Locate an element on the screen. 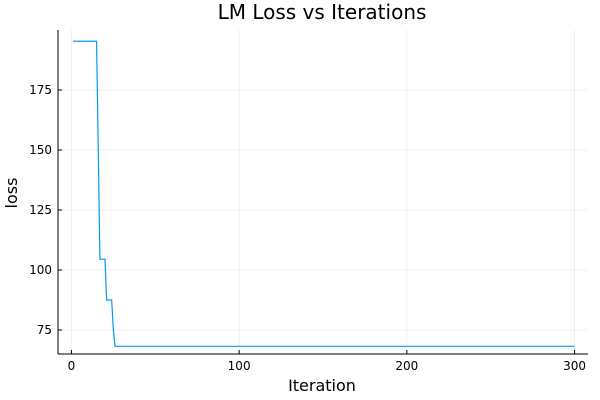 Image resolution: width=600 pixels, height=400 pixels. y-tick-label: 125 is located at coordinates (40, 210).